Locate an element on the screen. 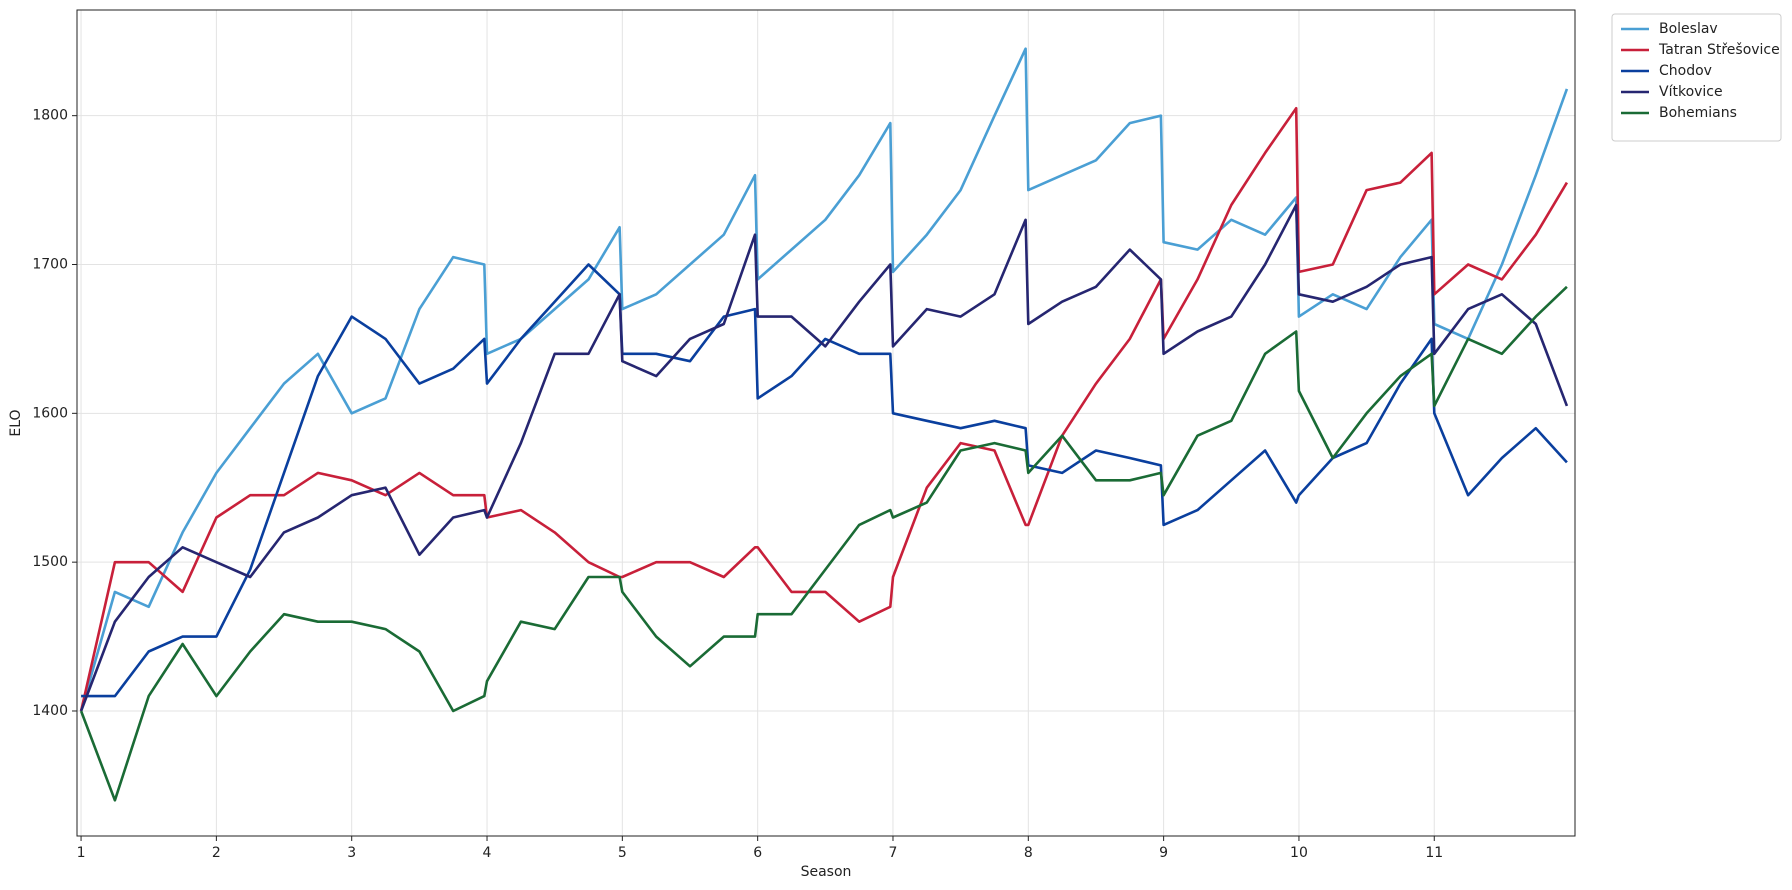 The width and height of the screenshot is (1792, 890). x-tick-label: 11 is located at coordinates (1434, 853).